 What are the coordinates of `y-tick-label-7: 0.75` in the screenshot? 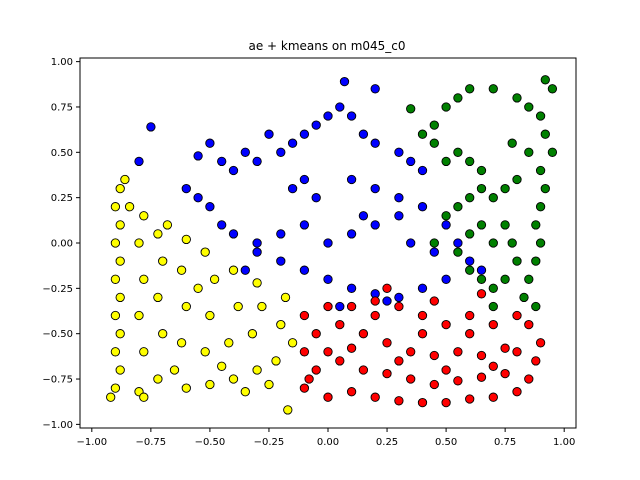 It's located at (62, 107).